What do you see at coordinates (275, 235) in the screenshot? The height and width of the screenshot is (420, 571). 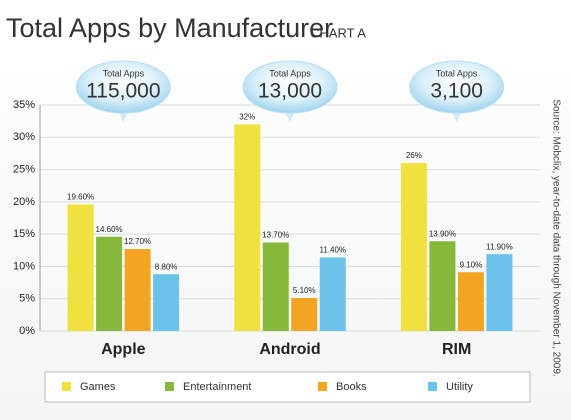 I see `value-label: 13.70%` at bounding box center [275, 235].